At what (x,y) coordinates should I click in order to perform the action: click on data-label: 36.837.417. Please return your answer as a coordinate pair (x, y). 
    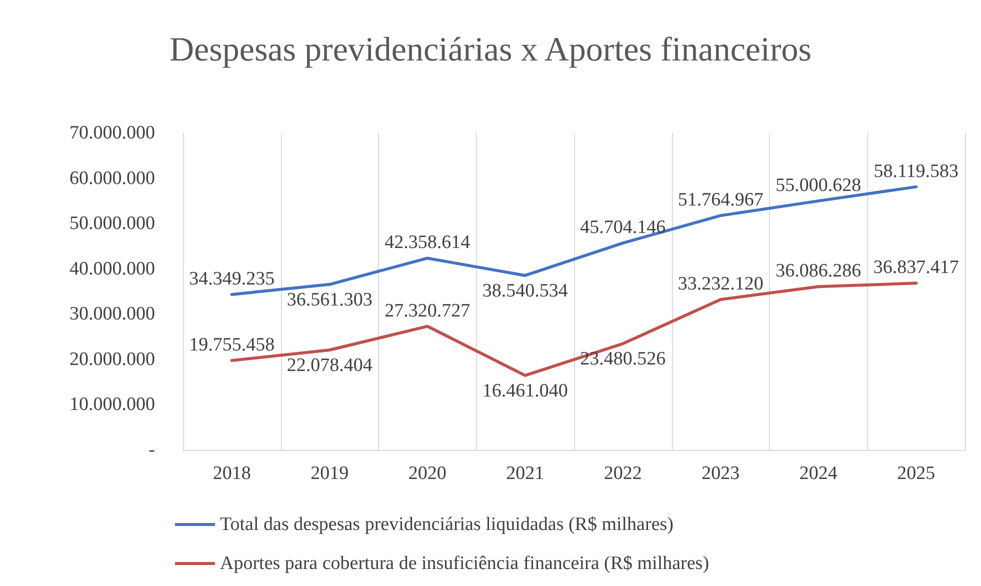
    Looking at the image, I should click on (916, 267).